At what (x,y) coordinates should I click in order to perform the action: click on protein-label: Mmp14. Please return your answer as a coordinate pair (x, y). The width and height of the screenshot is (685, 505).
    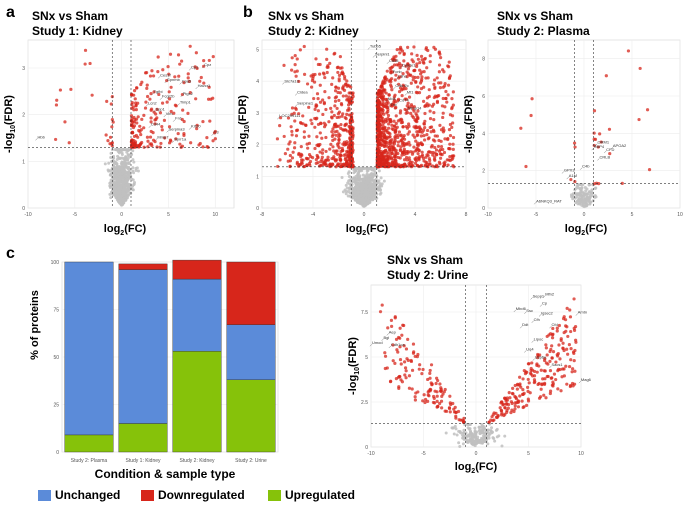
    Looking at the image, I should click on (415, 107).